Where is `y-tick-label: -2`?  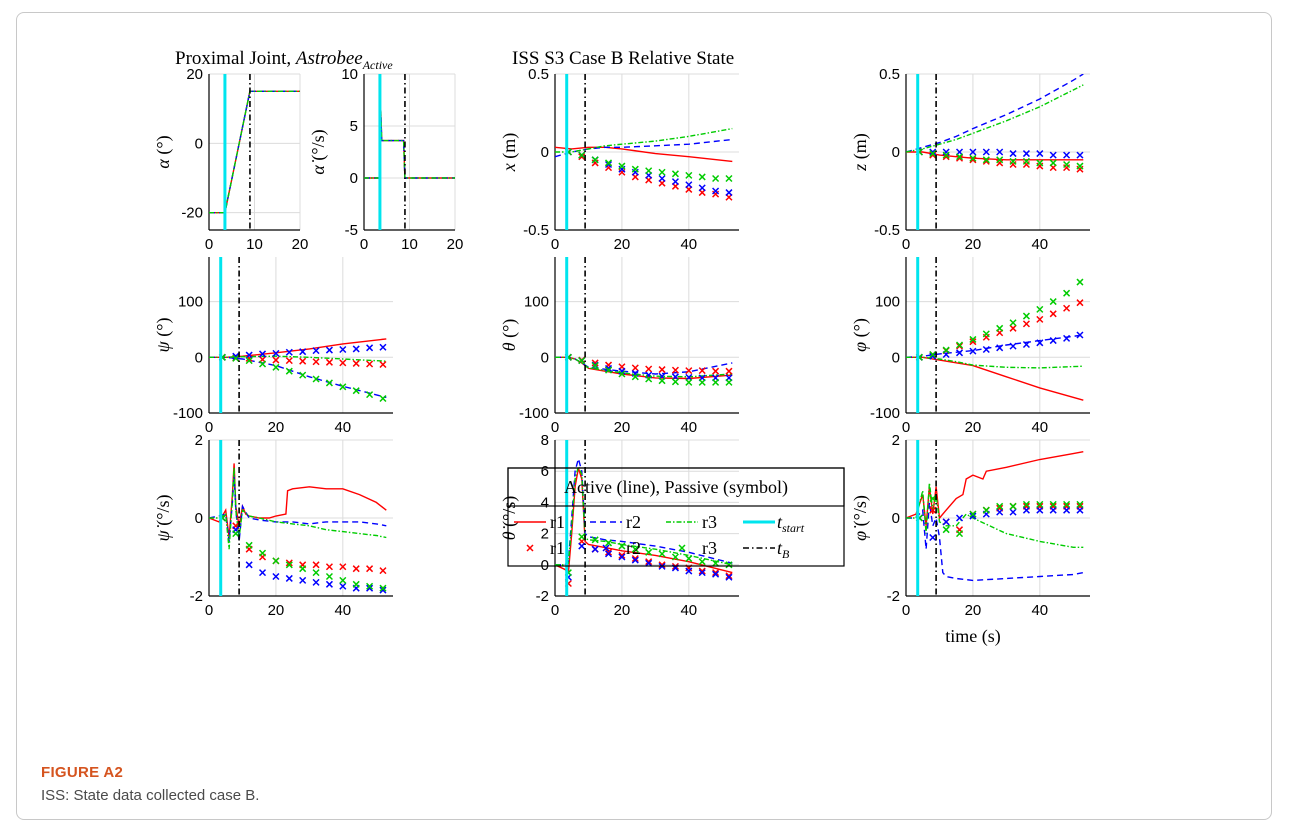
y-tick-label: -2 is located at coordinates (196, 596).